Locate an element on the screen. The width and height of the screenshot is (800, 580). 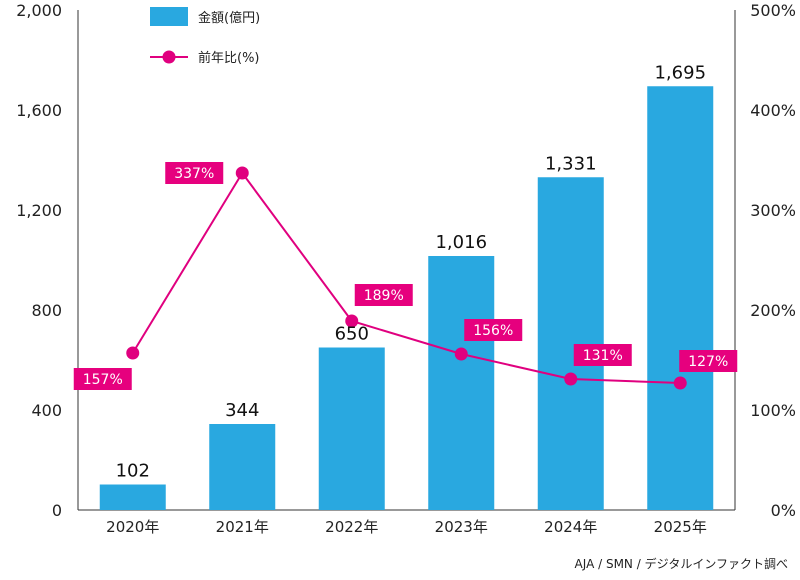
legend-line-marker is located at coordinates (169, 57).